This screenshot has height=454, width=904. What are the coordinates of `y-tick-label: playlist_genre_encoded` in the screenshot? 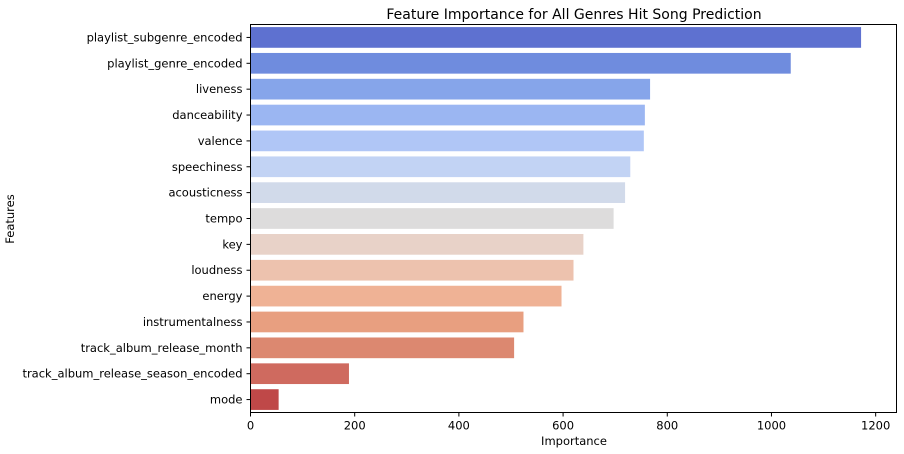 It's located at (174, 63).